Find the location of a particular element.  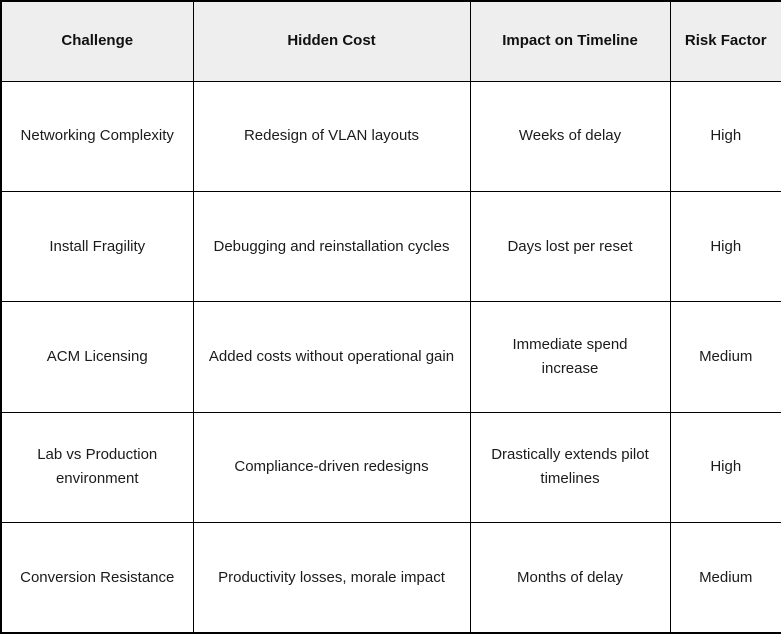

column-header-risk-factor: Risk Factor is located at coordinates (725, 41).